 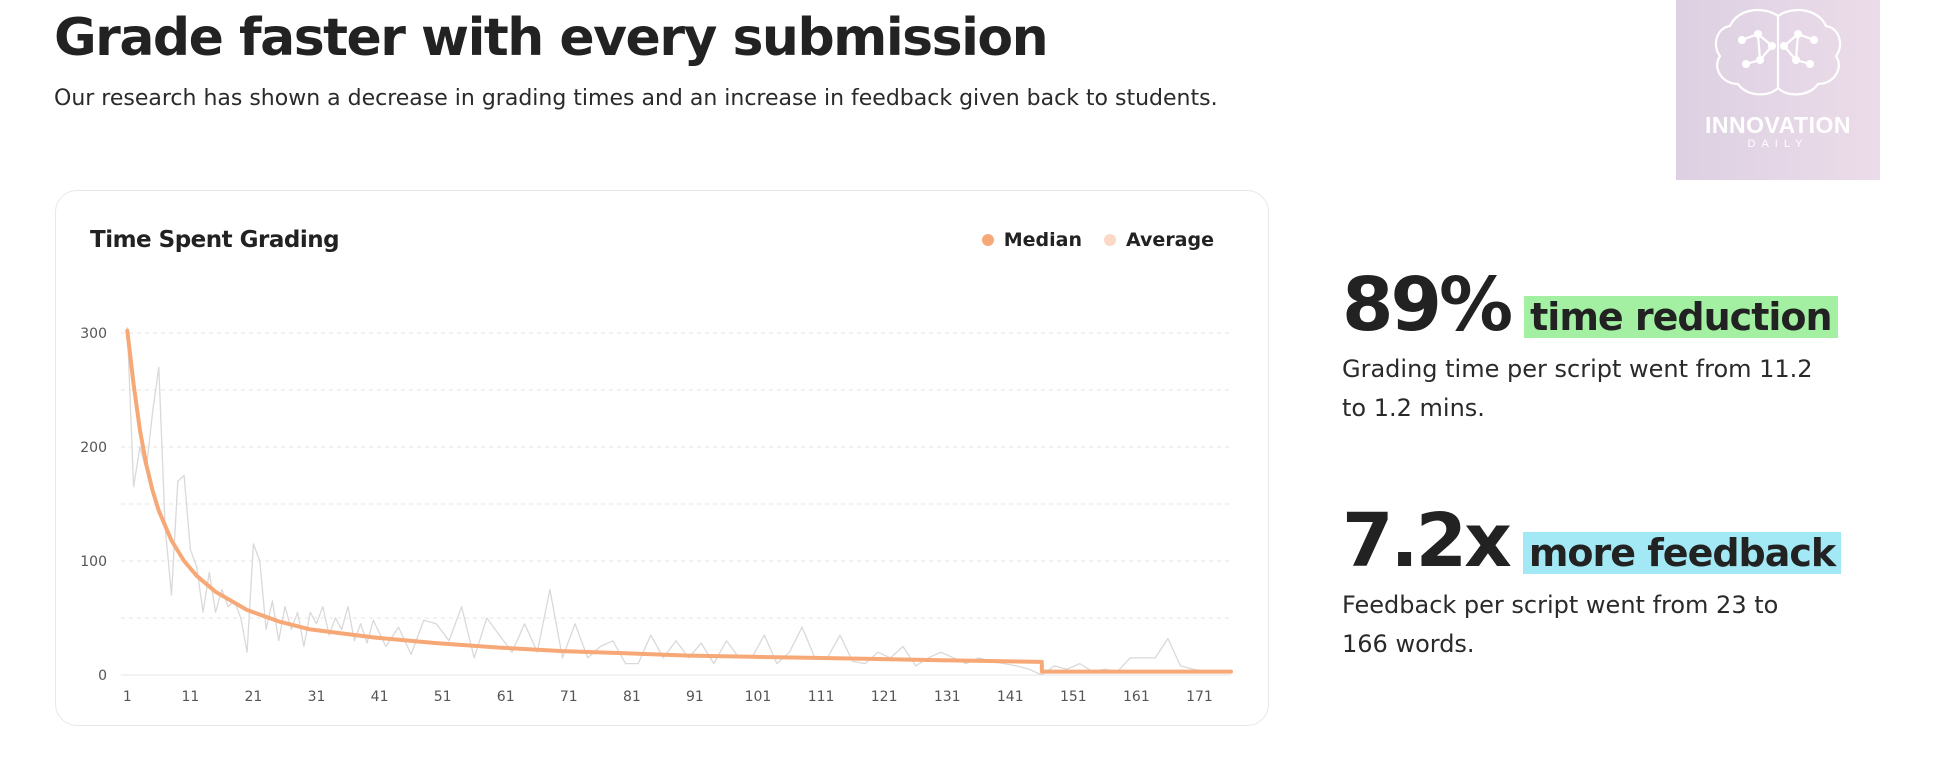 I want to click on x-tick-label: 21, so click(x=254, y=697).